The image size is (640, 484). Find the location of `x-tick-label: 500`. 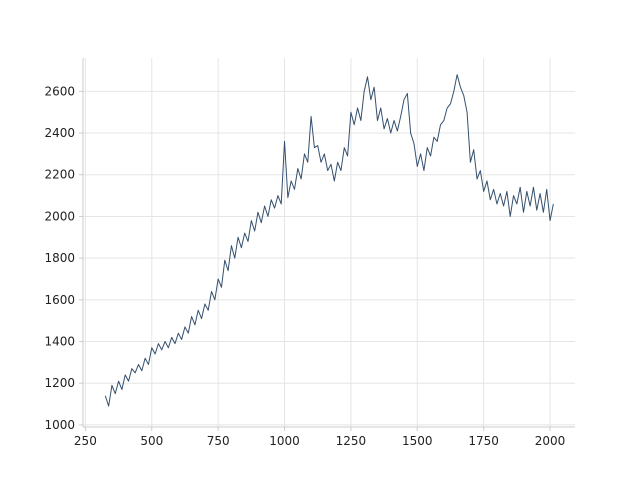

x-tick-label: 500 is located at coordinates (151, 441).